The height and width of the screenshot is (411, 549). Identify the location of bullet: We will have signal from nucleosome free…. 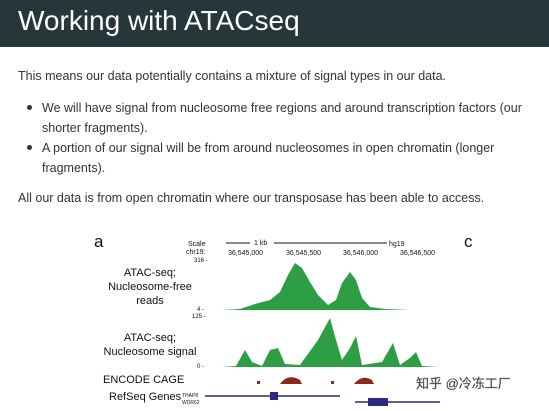
(282, 118).